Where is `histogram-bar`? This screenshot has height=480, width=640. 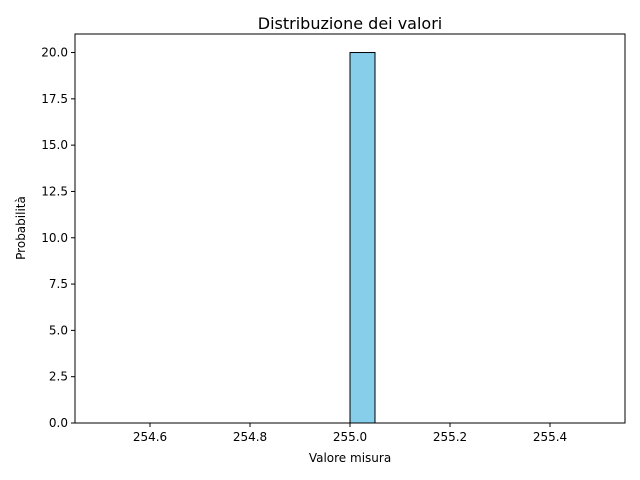
histogram-bar is located at coordinates (362, 238).